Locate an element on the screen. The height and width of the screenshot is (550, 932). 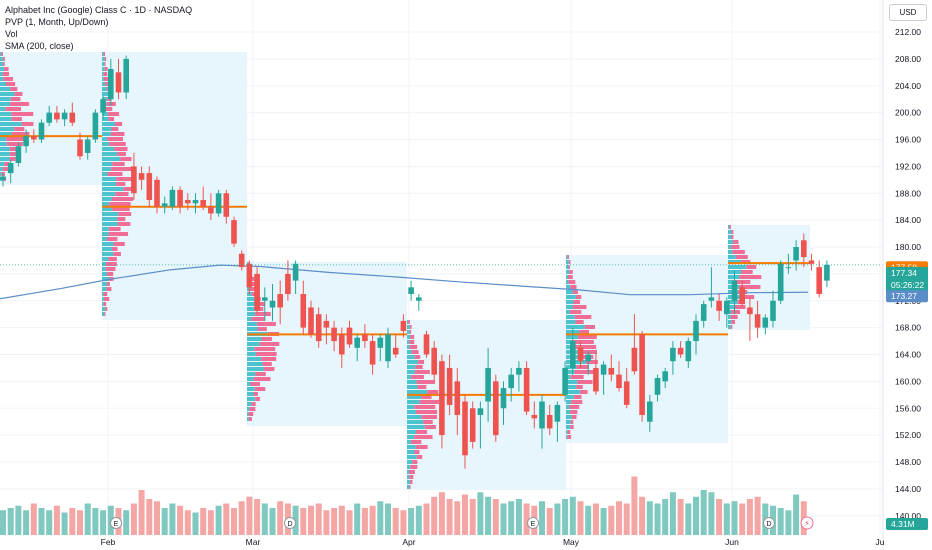
indicator-vol: Vol is located at coordinates (11, 34).